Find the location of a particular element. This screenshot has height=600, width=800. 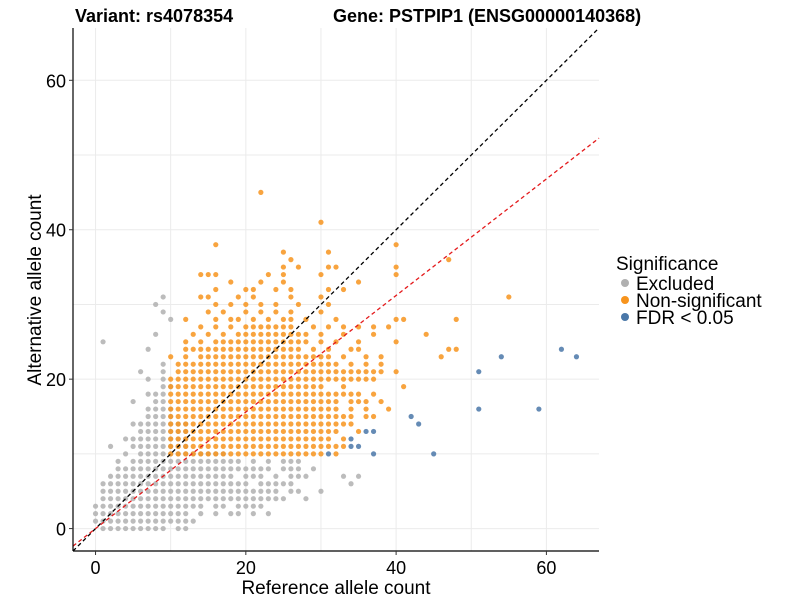

legend-marker-nonsig is located at coordinates (625, 300).